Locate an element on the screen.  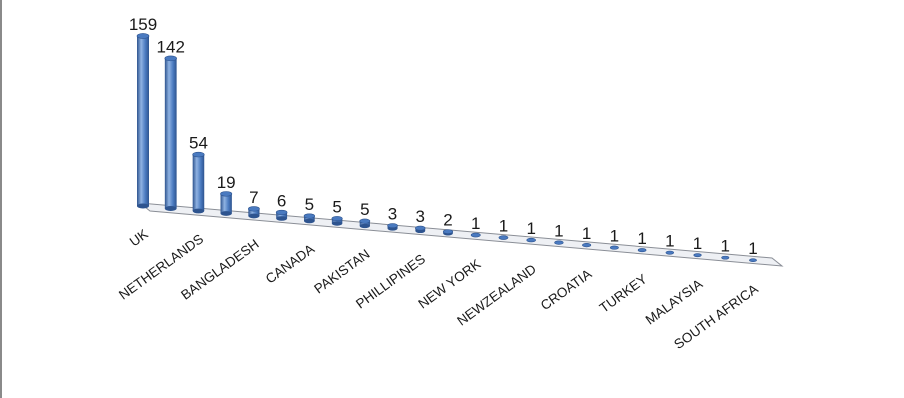
chart-floor is located at coordinates (461, 234).